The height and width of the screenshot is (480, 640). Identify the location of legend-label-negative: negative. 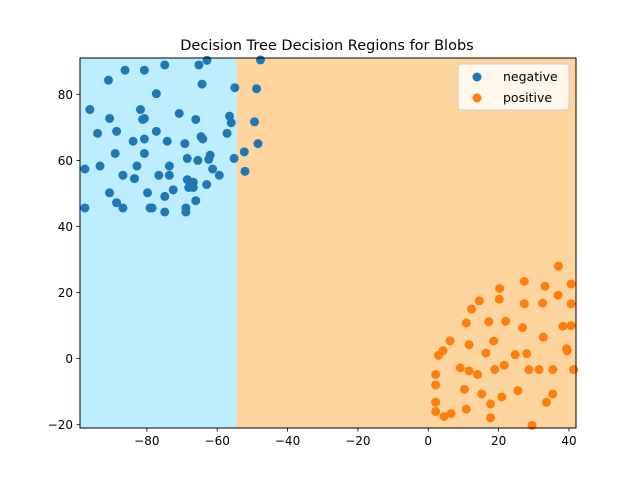
(530, 76).